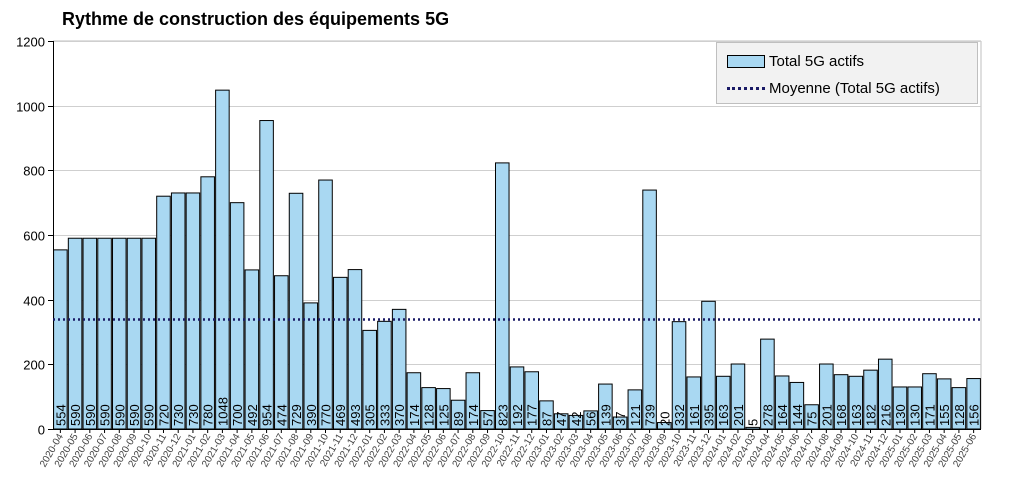  What do you see at coordinates (746, 61) in the screenshot?
I see `legend-bar-swatch` at bounding box center [746, 61].